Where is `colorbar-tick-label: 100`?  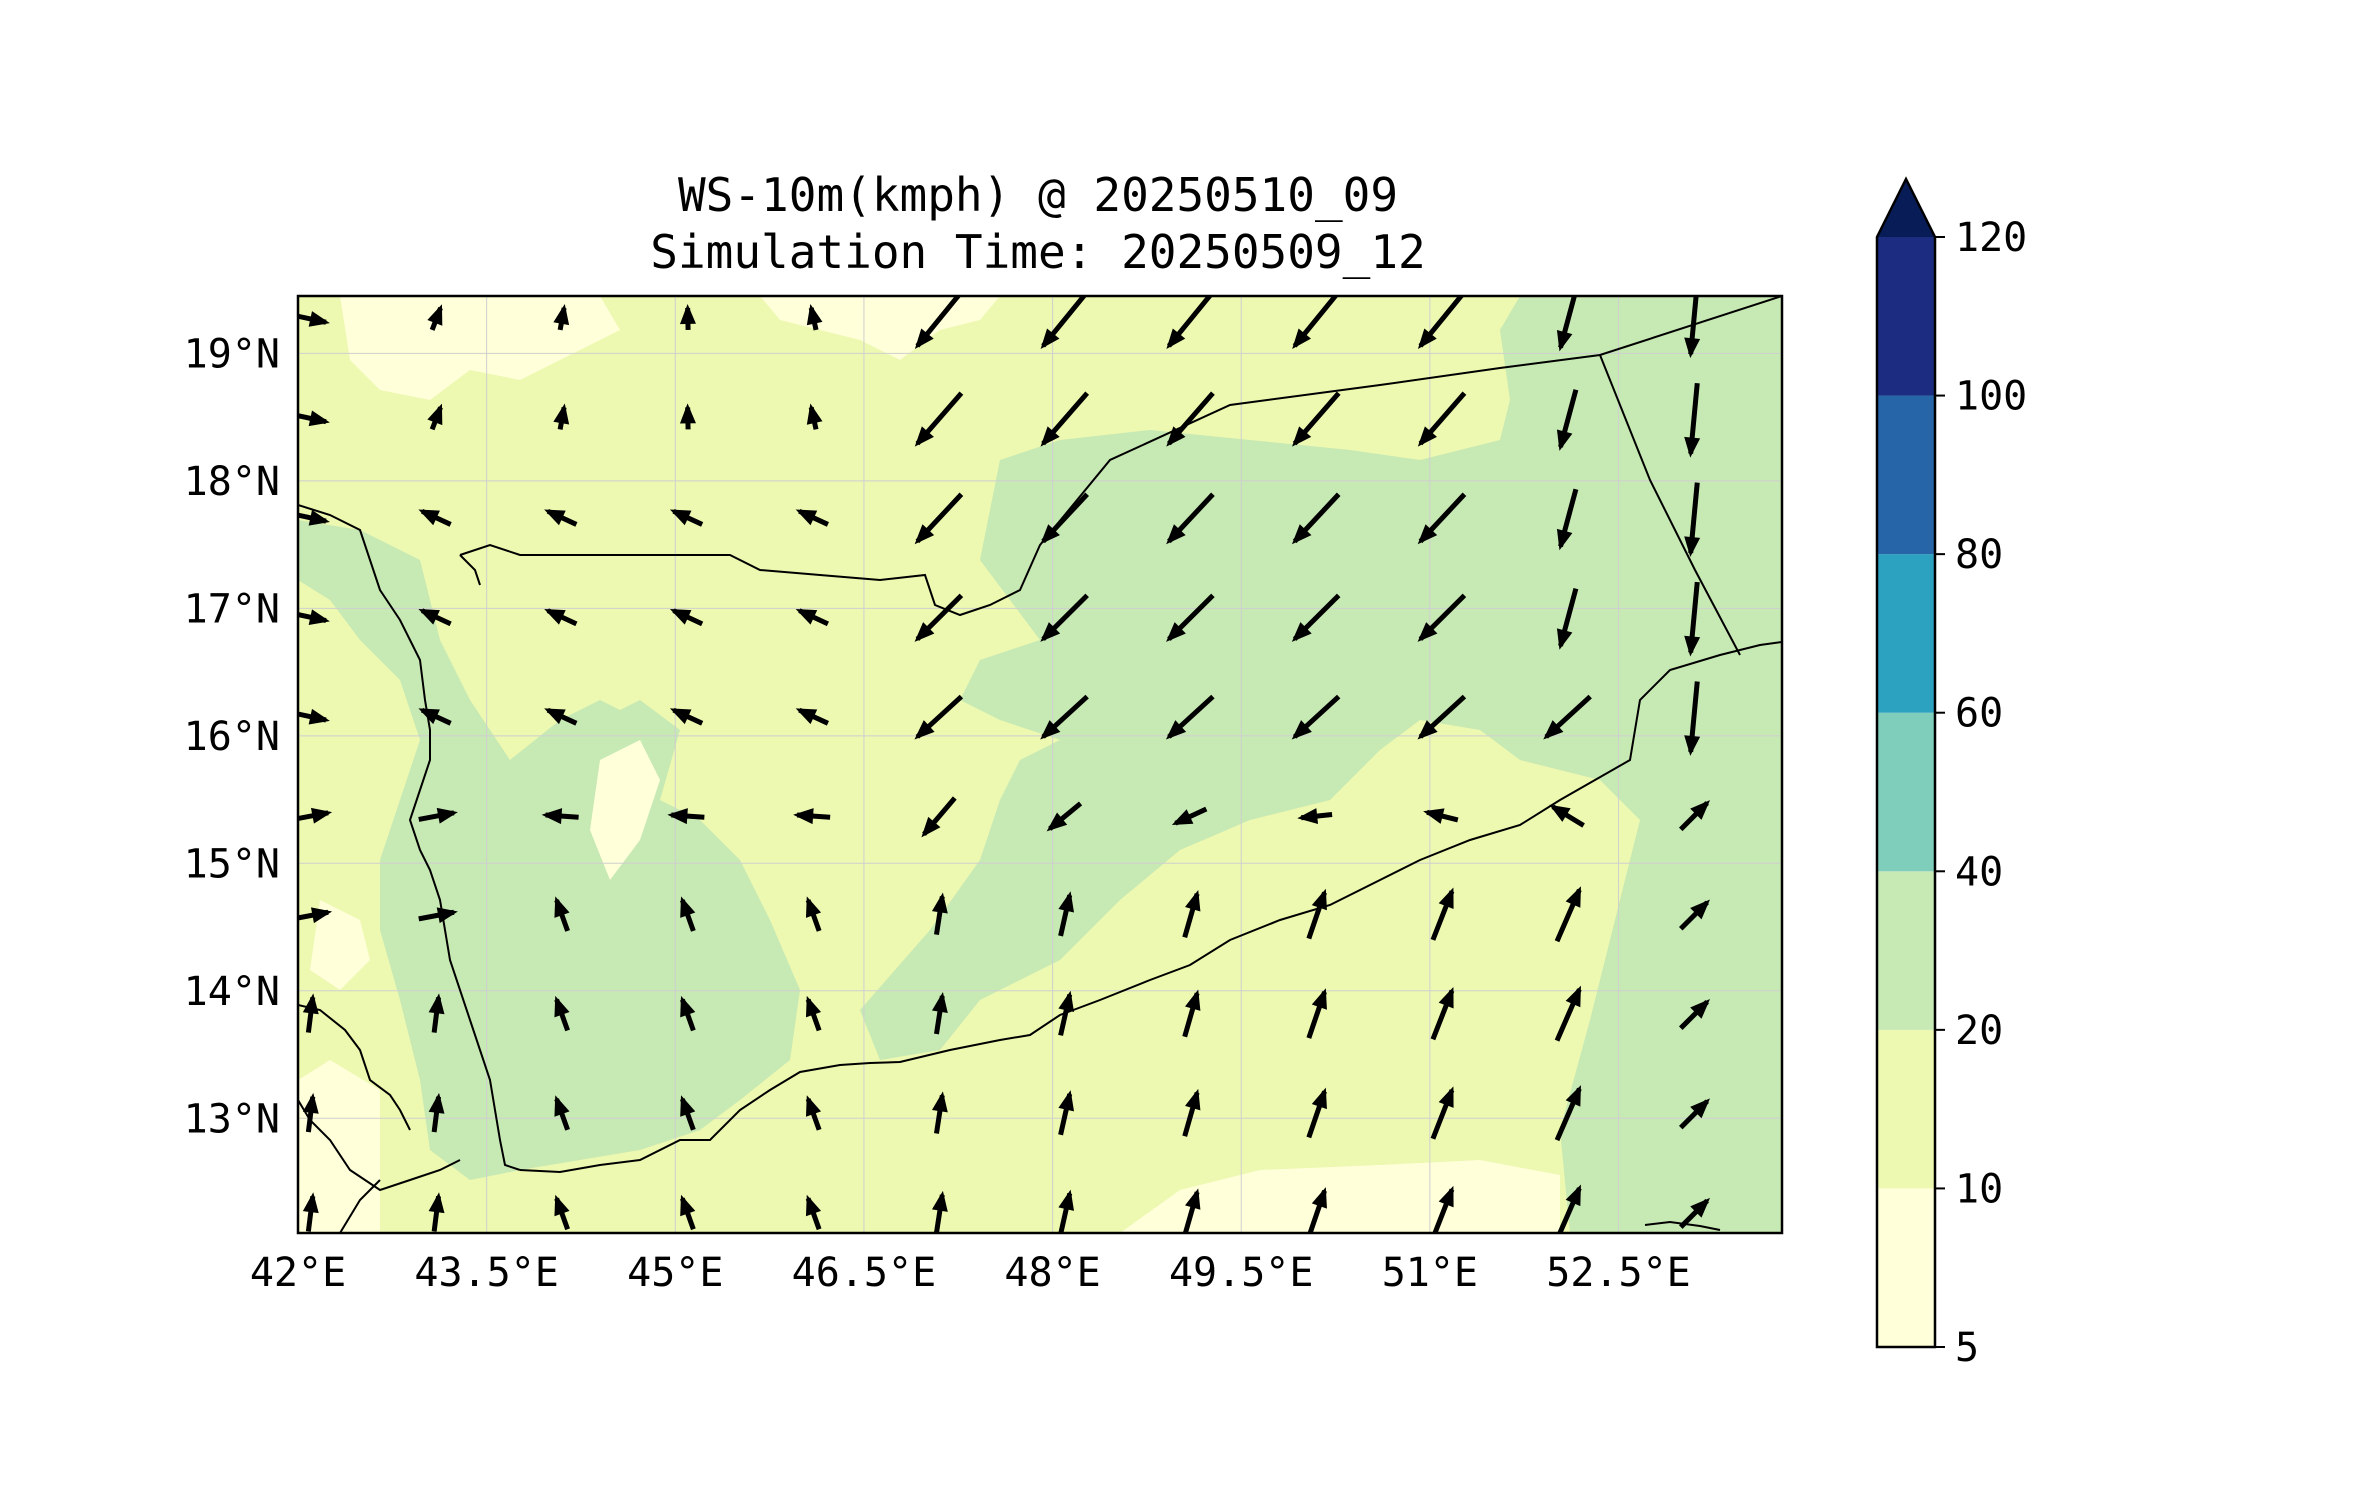 colorbar-tick-label: 100 is located at coordinates (1991, 397).